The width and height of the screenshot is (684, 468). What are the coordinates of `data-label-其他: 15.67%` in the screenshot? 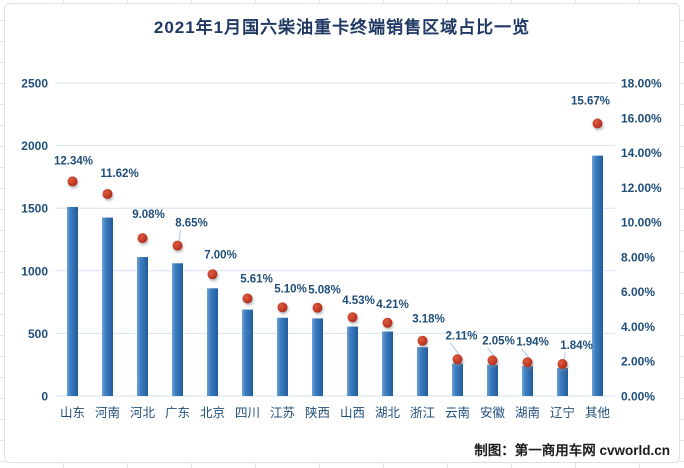 It's located at (590, 102).